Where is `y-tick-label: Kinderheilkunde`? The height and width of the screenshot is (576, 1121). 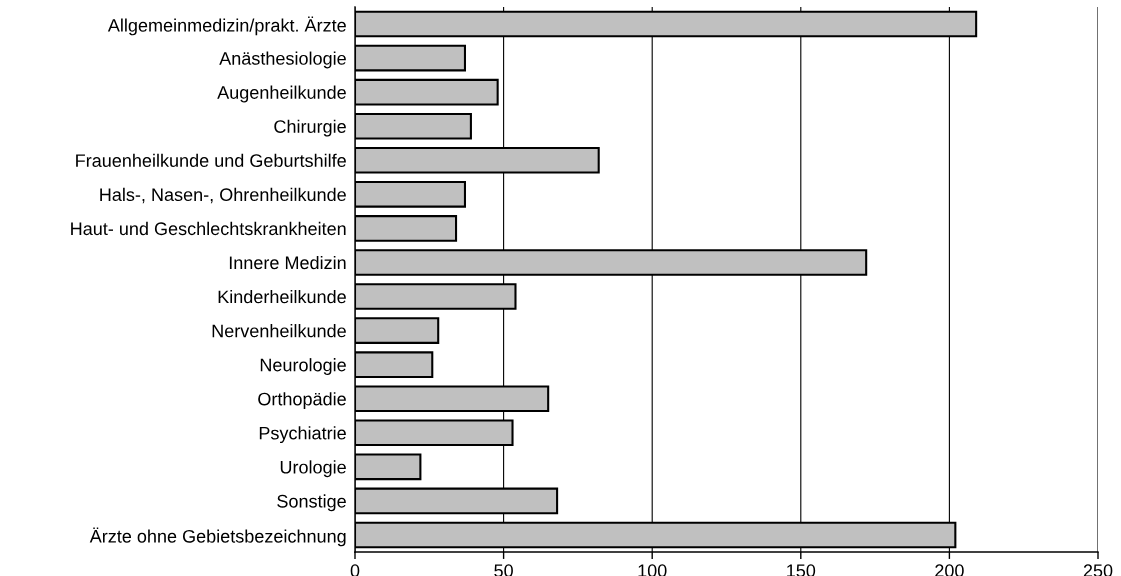
y-tick-label: Kinderheilkunde is located at coordinates (282, 296).